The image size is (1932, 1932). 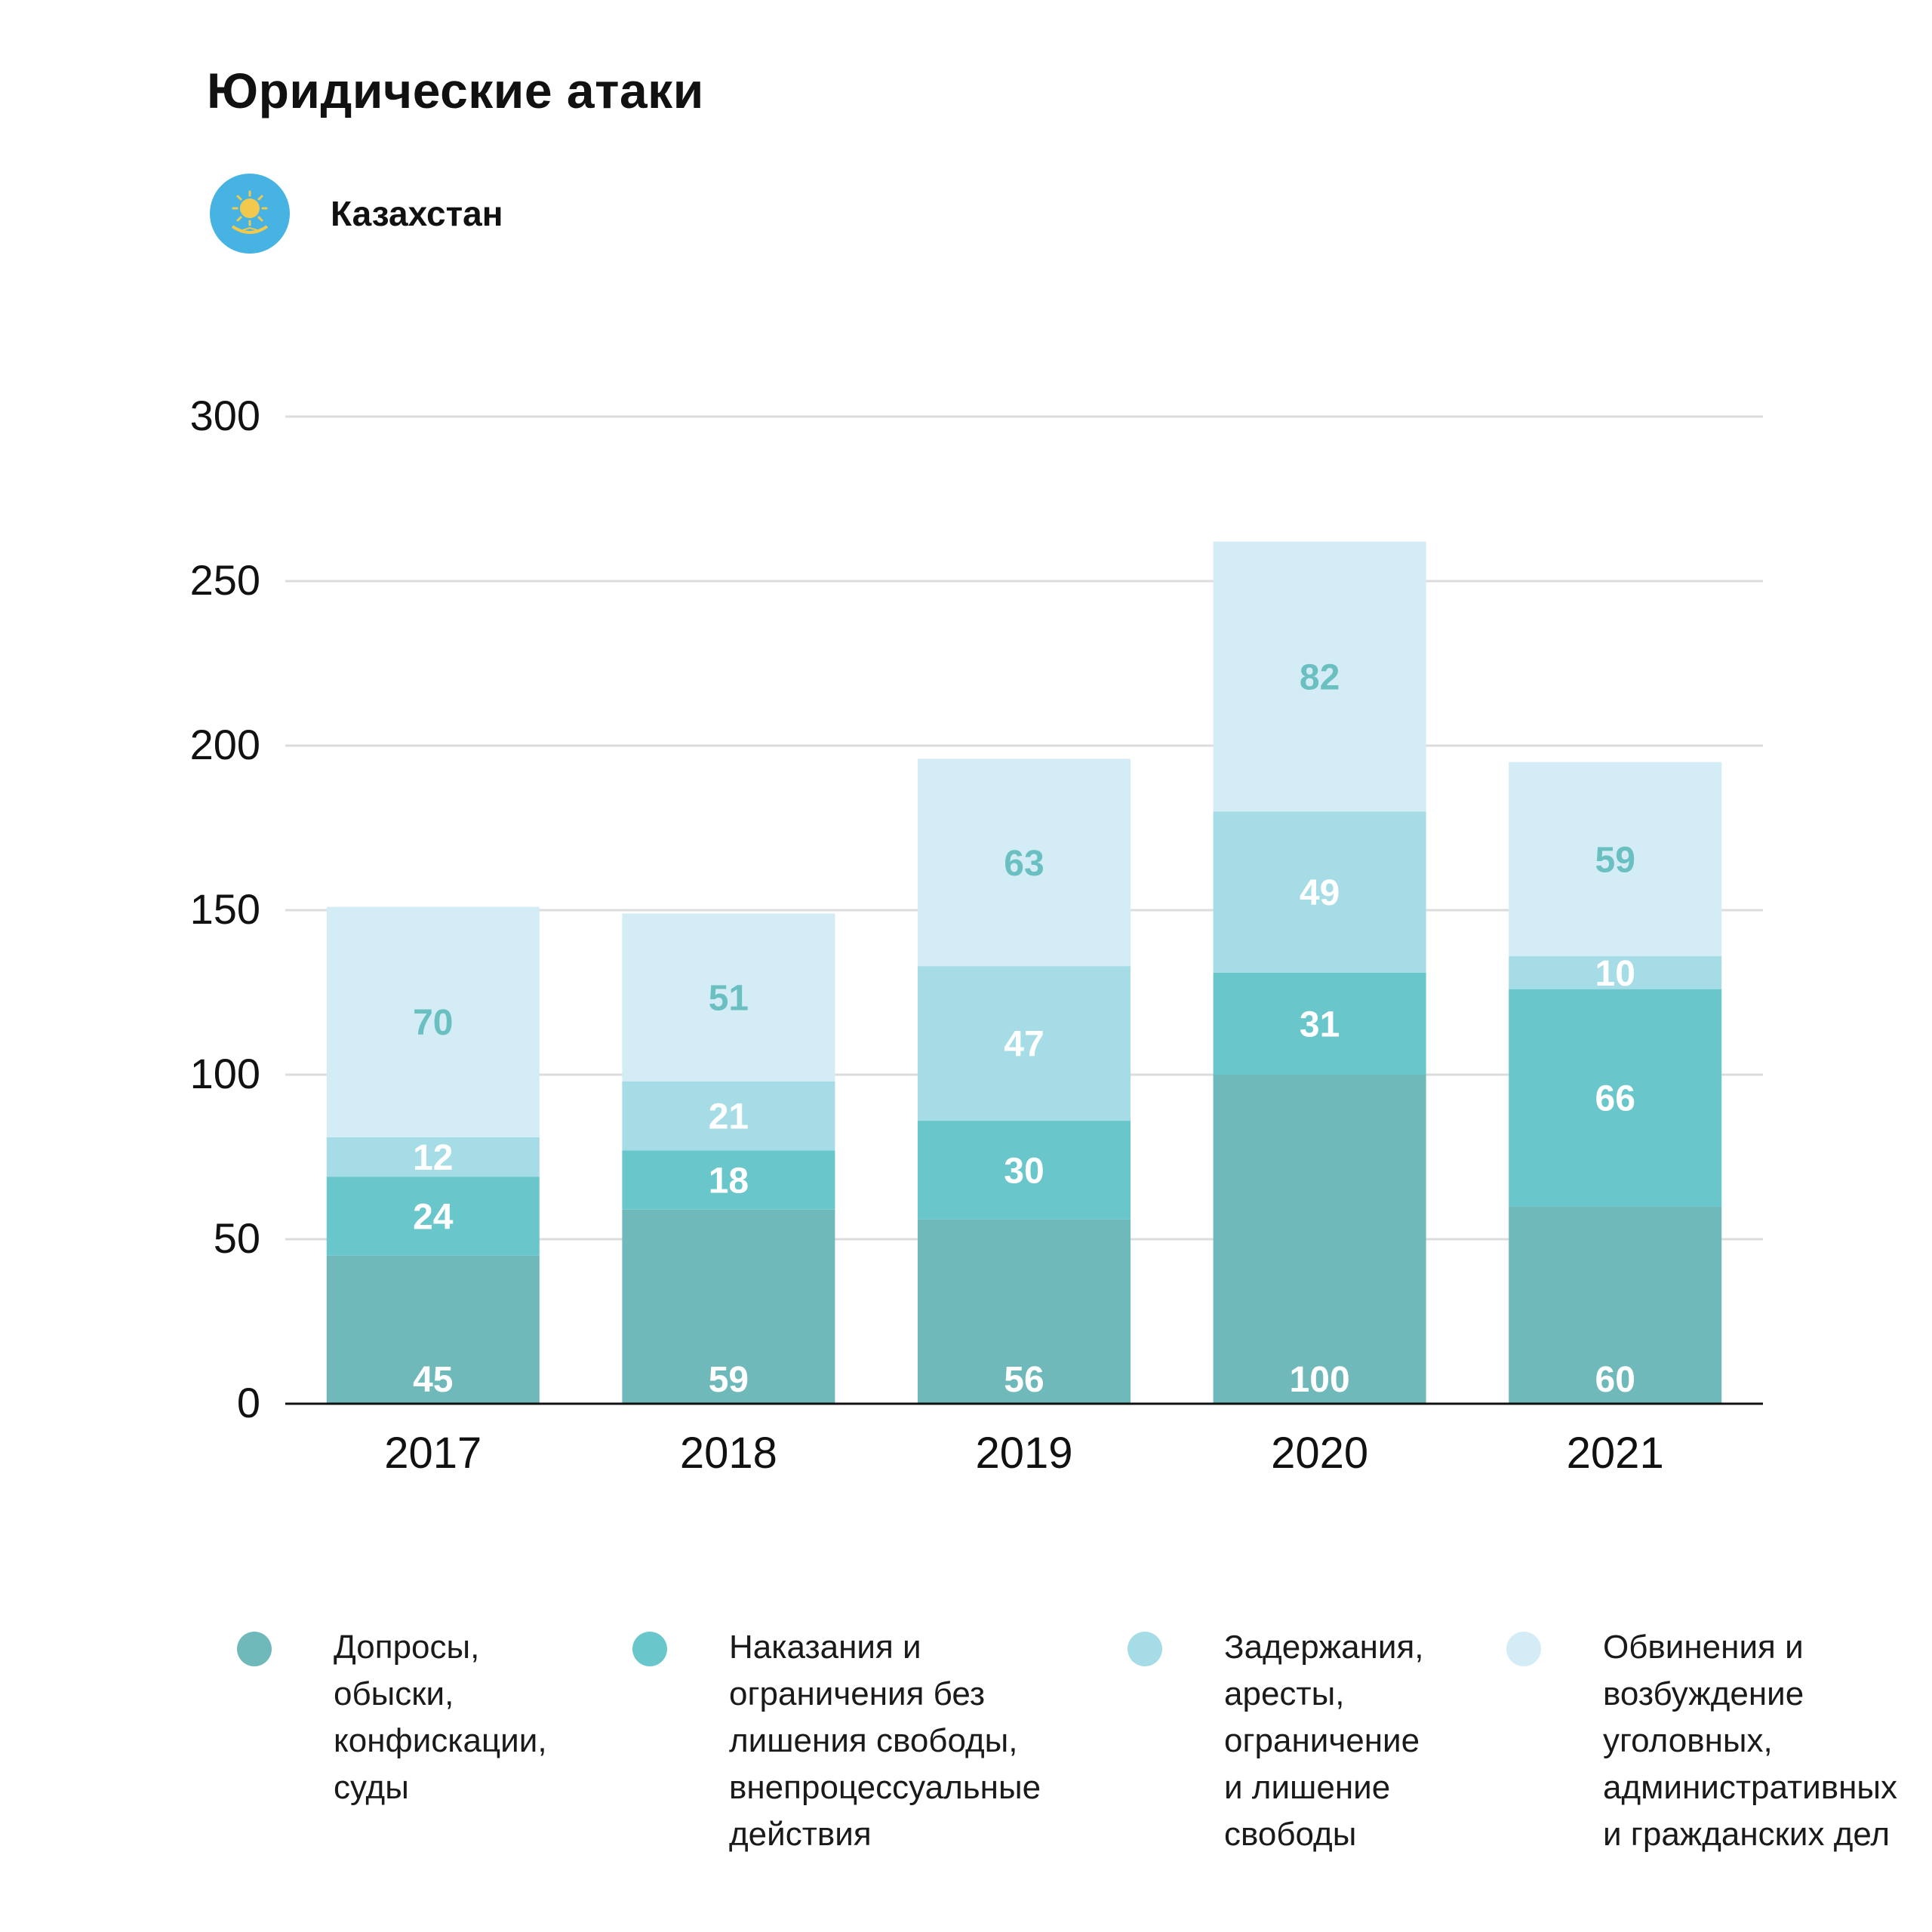 I want to click on data-label: 63, so click(x=1024, y=864).